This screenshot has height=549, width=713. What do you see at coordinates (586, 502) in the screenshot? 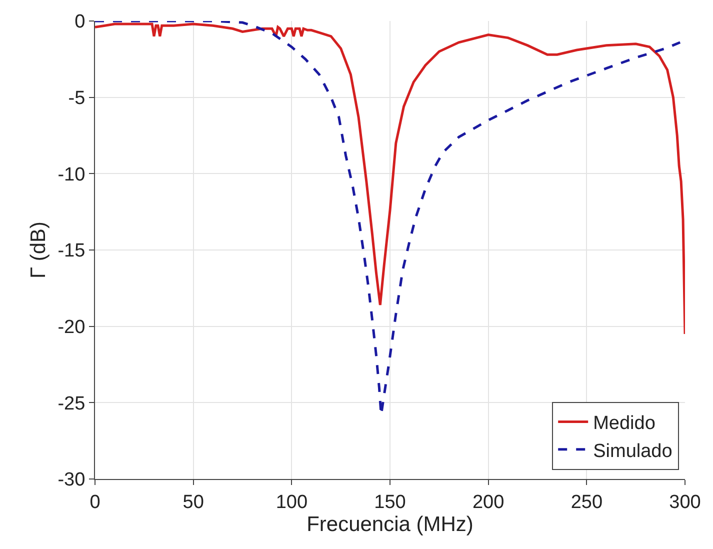
I see `x-tick-label: 250` at bounding box center [586, 502].